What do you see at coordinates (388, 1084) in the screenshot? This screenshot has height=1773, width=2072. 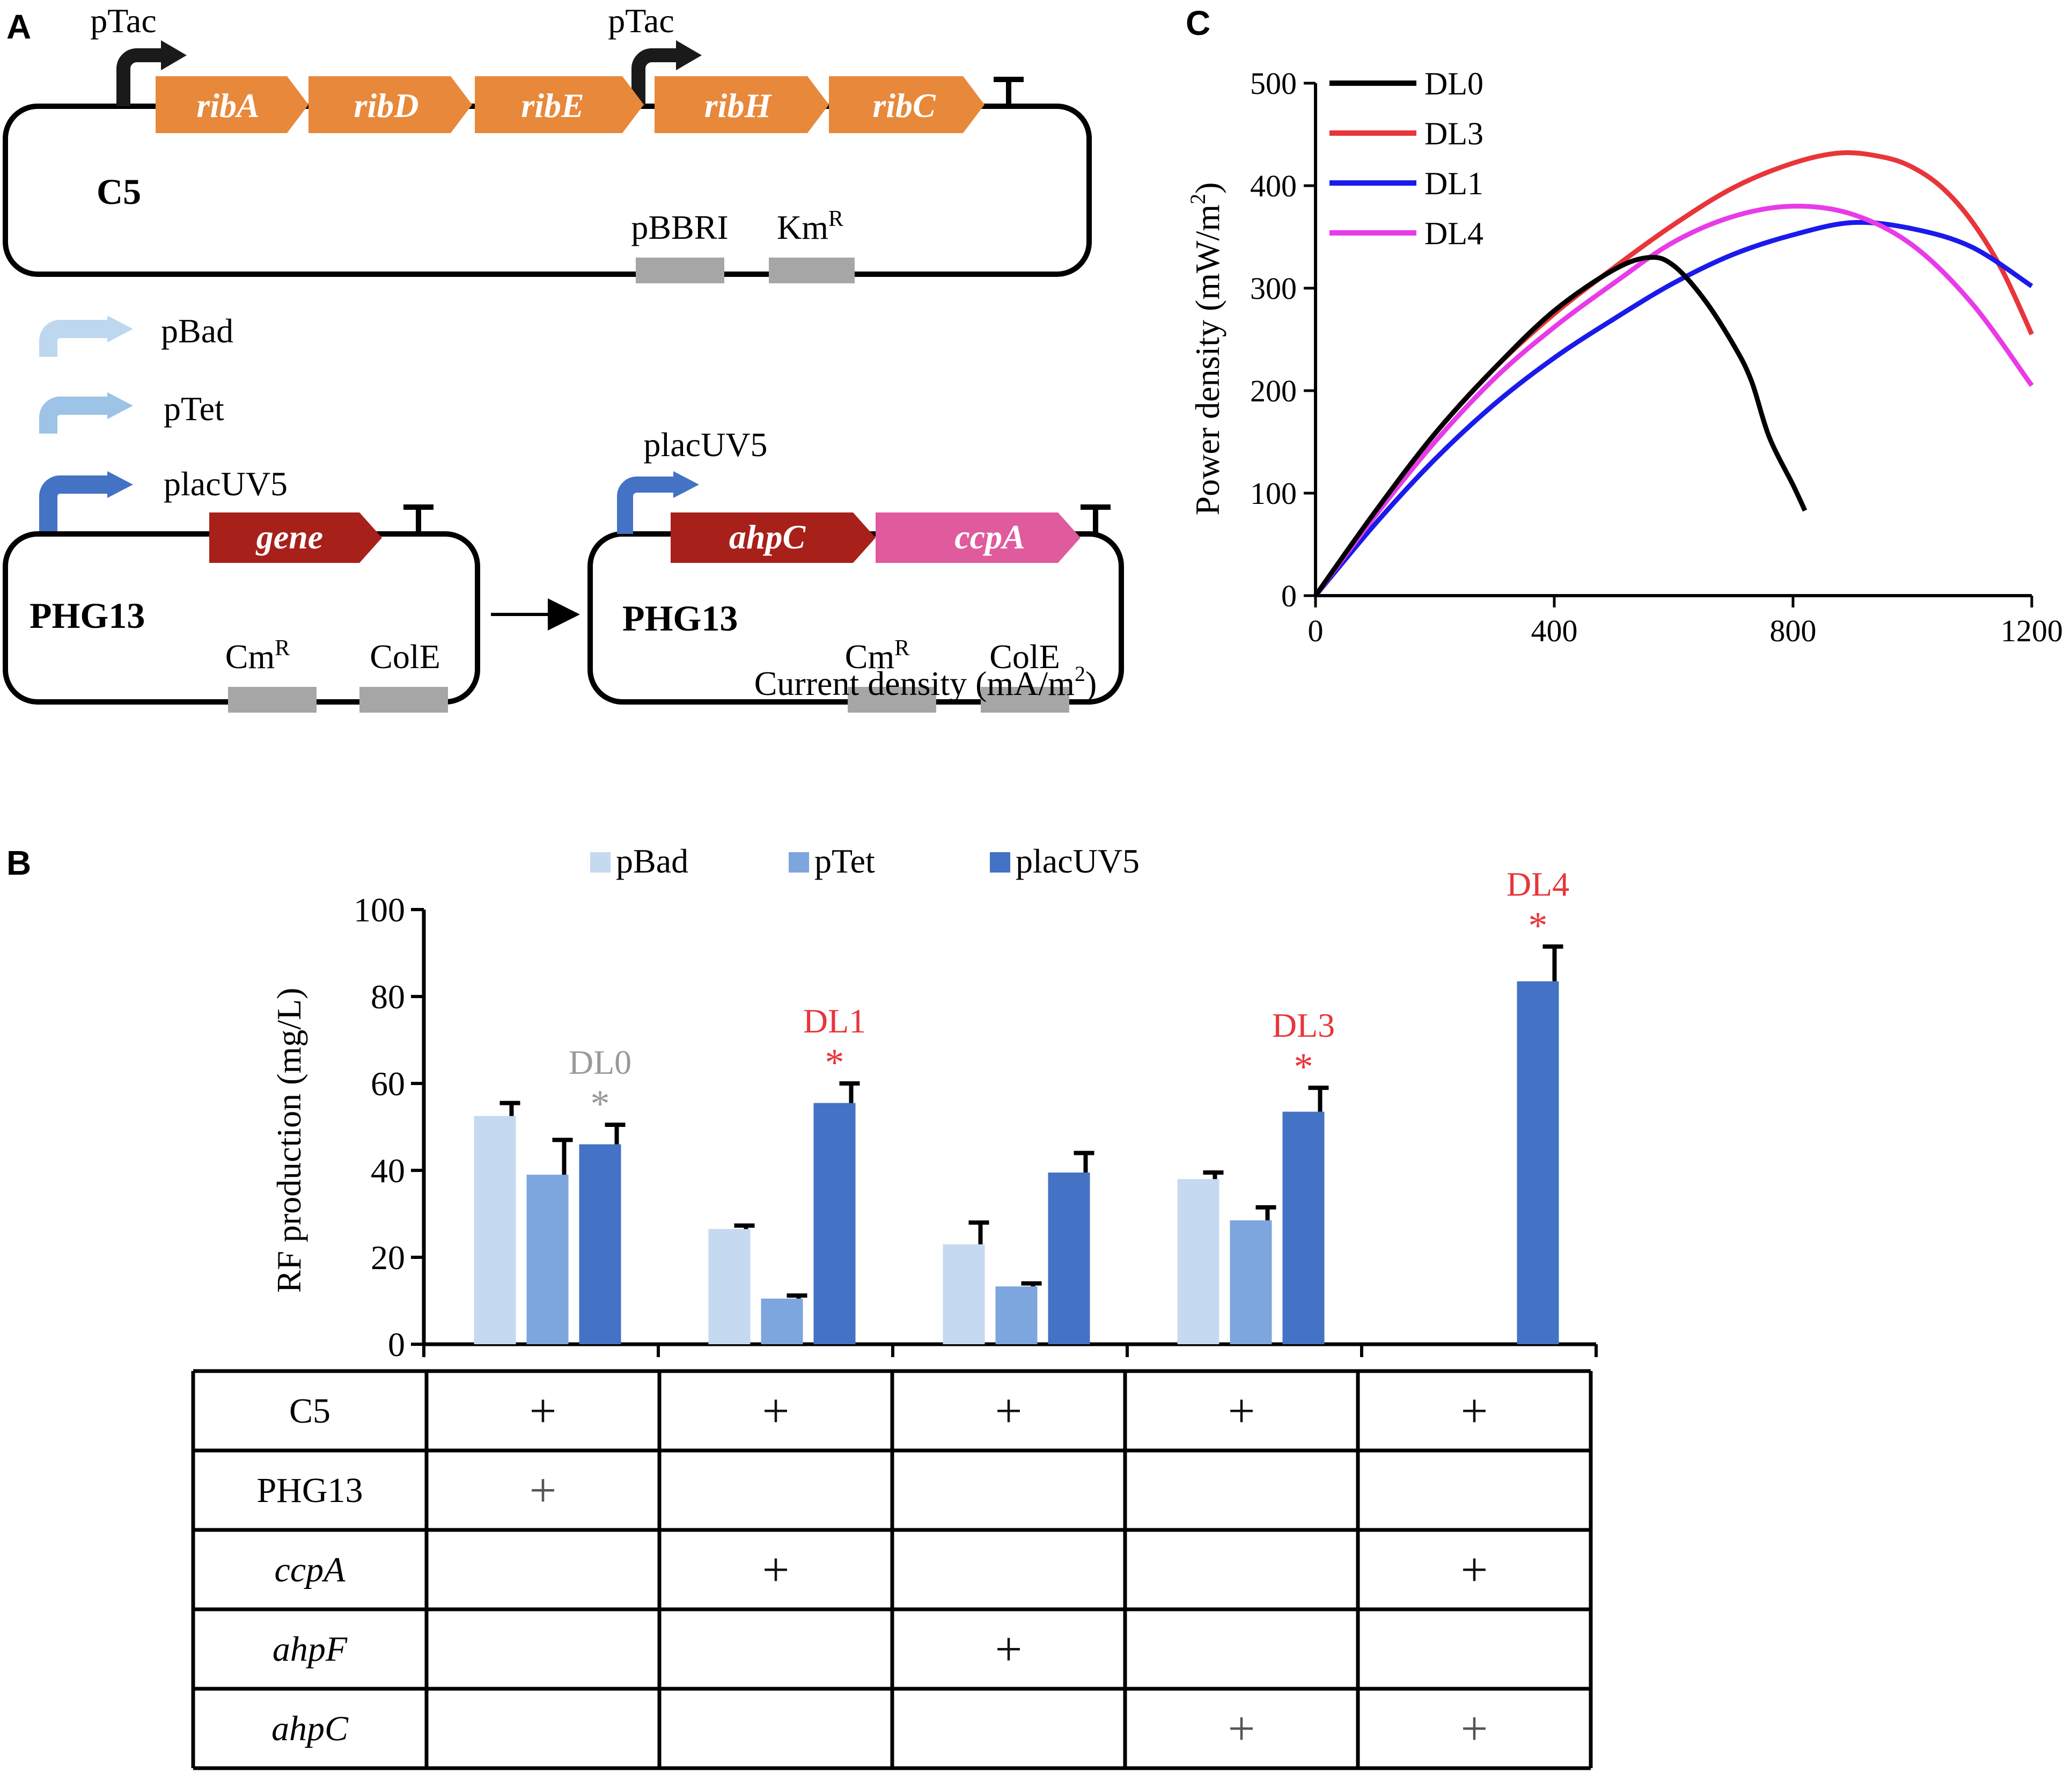 I see `chart-b-y-tick-label: 60` at bounding box center [388, 1084].